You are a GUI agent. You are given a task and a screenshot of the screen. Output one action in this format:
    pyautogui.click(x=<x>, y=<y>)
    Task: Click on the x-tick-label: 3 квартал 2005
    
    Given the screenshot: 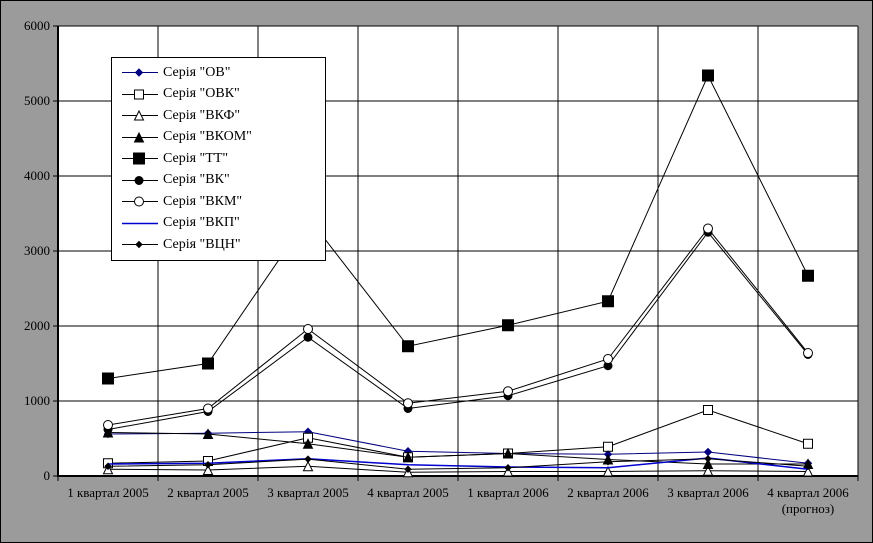 What is the action you would take?
    pyautogui.click(x=308, y=492)
    